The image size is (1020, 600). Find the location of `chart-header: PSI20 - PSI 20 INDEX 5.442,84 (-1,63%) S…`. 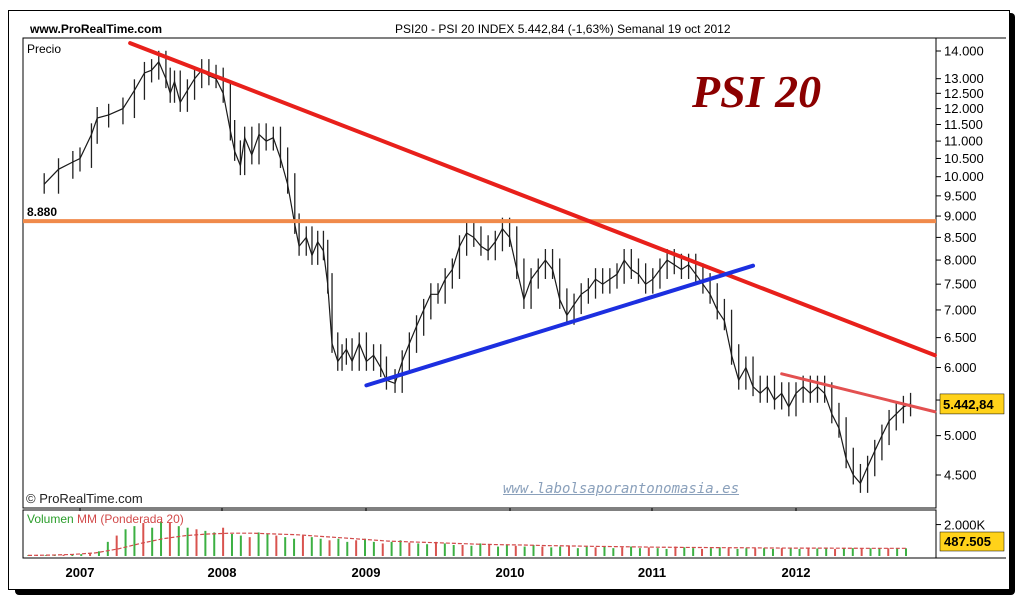

chart-header: PSI20 - PSI 20 INDEX 5.442,84 (-1,63%) S… is located at coordinates (563, 29).